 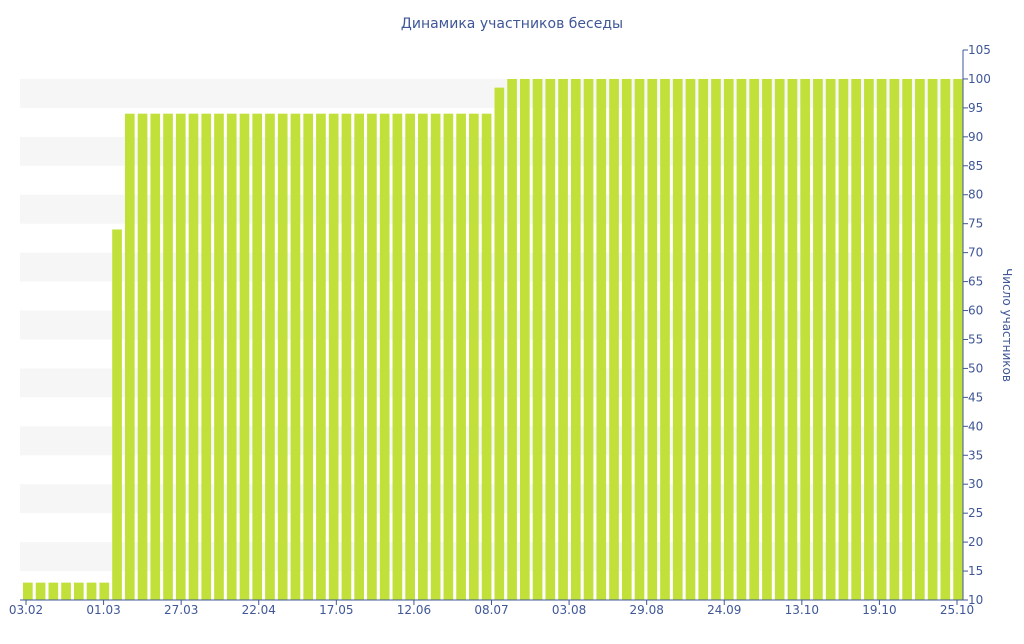 What do you see at coordinates (979, 79) in the screenshot?
I see `y-tick-label: 100` at bounding box center [979, 79].